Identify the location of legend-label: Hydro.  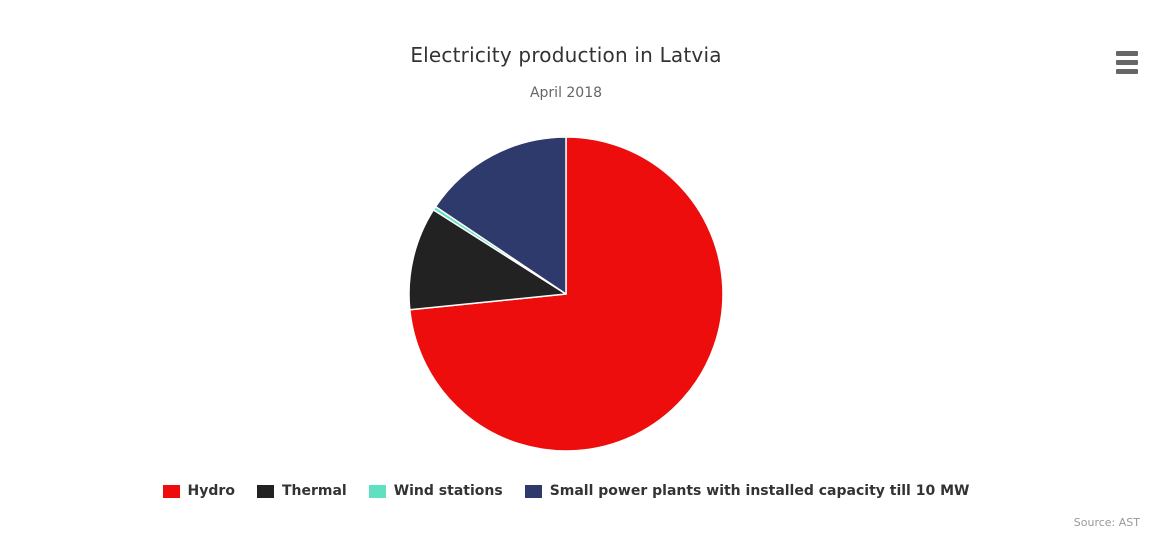
(211, 491).